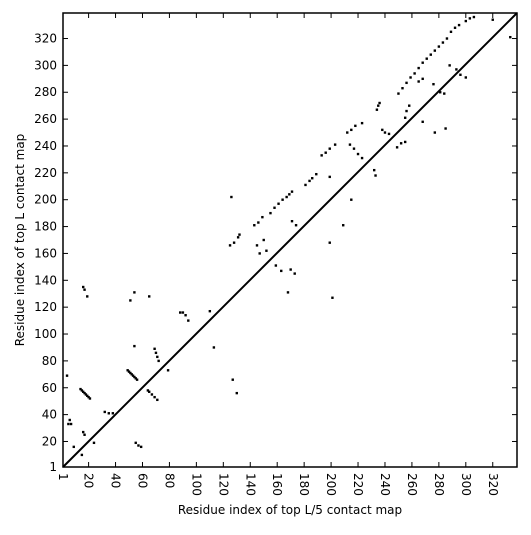  What do you see at coordinates (116, 480) in the screenshot?
I see `x-tick-label: 40` at bounding box center [116, 480].